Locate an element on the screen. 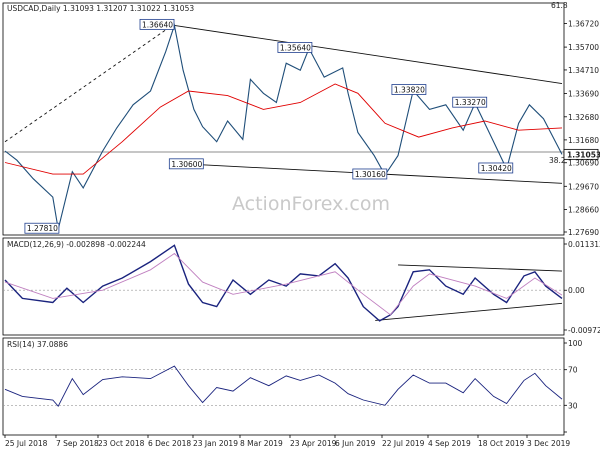  macd-lower-trendline is located at coordinates (469, 311).